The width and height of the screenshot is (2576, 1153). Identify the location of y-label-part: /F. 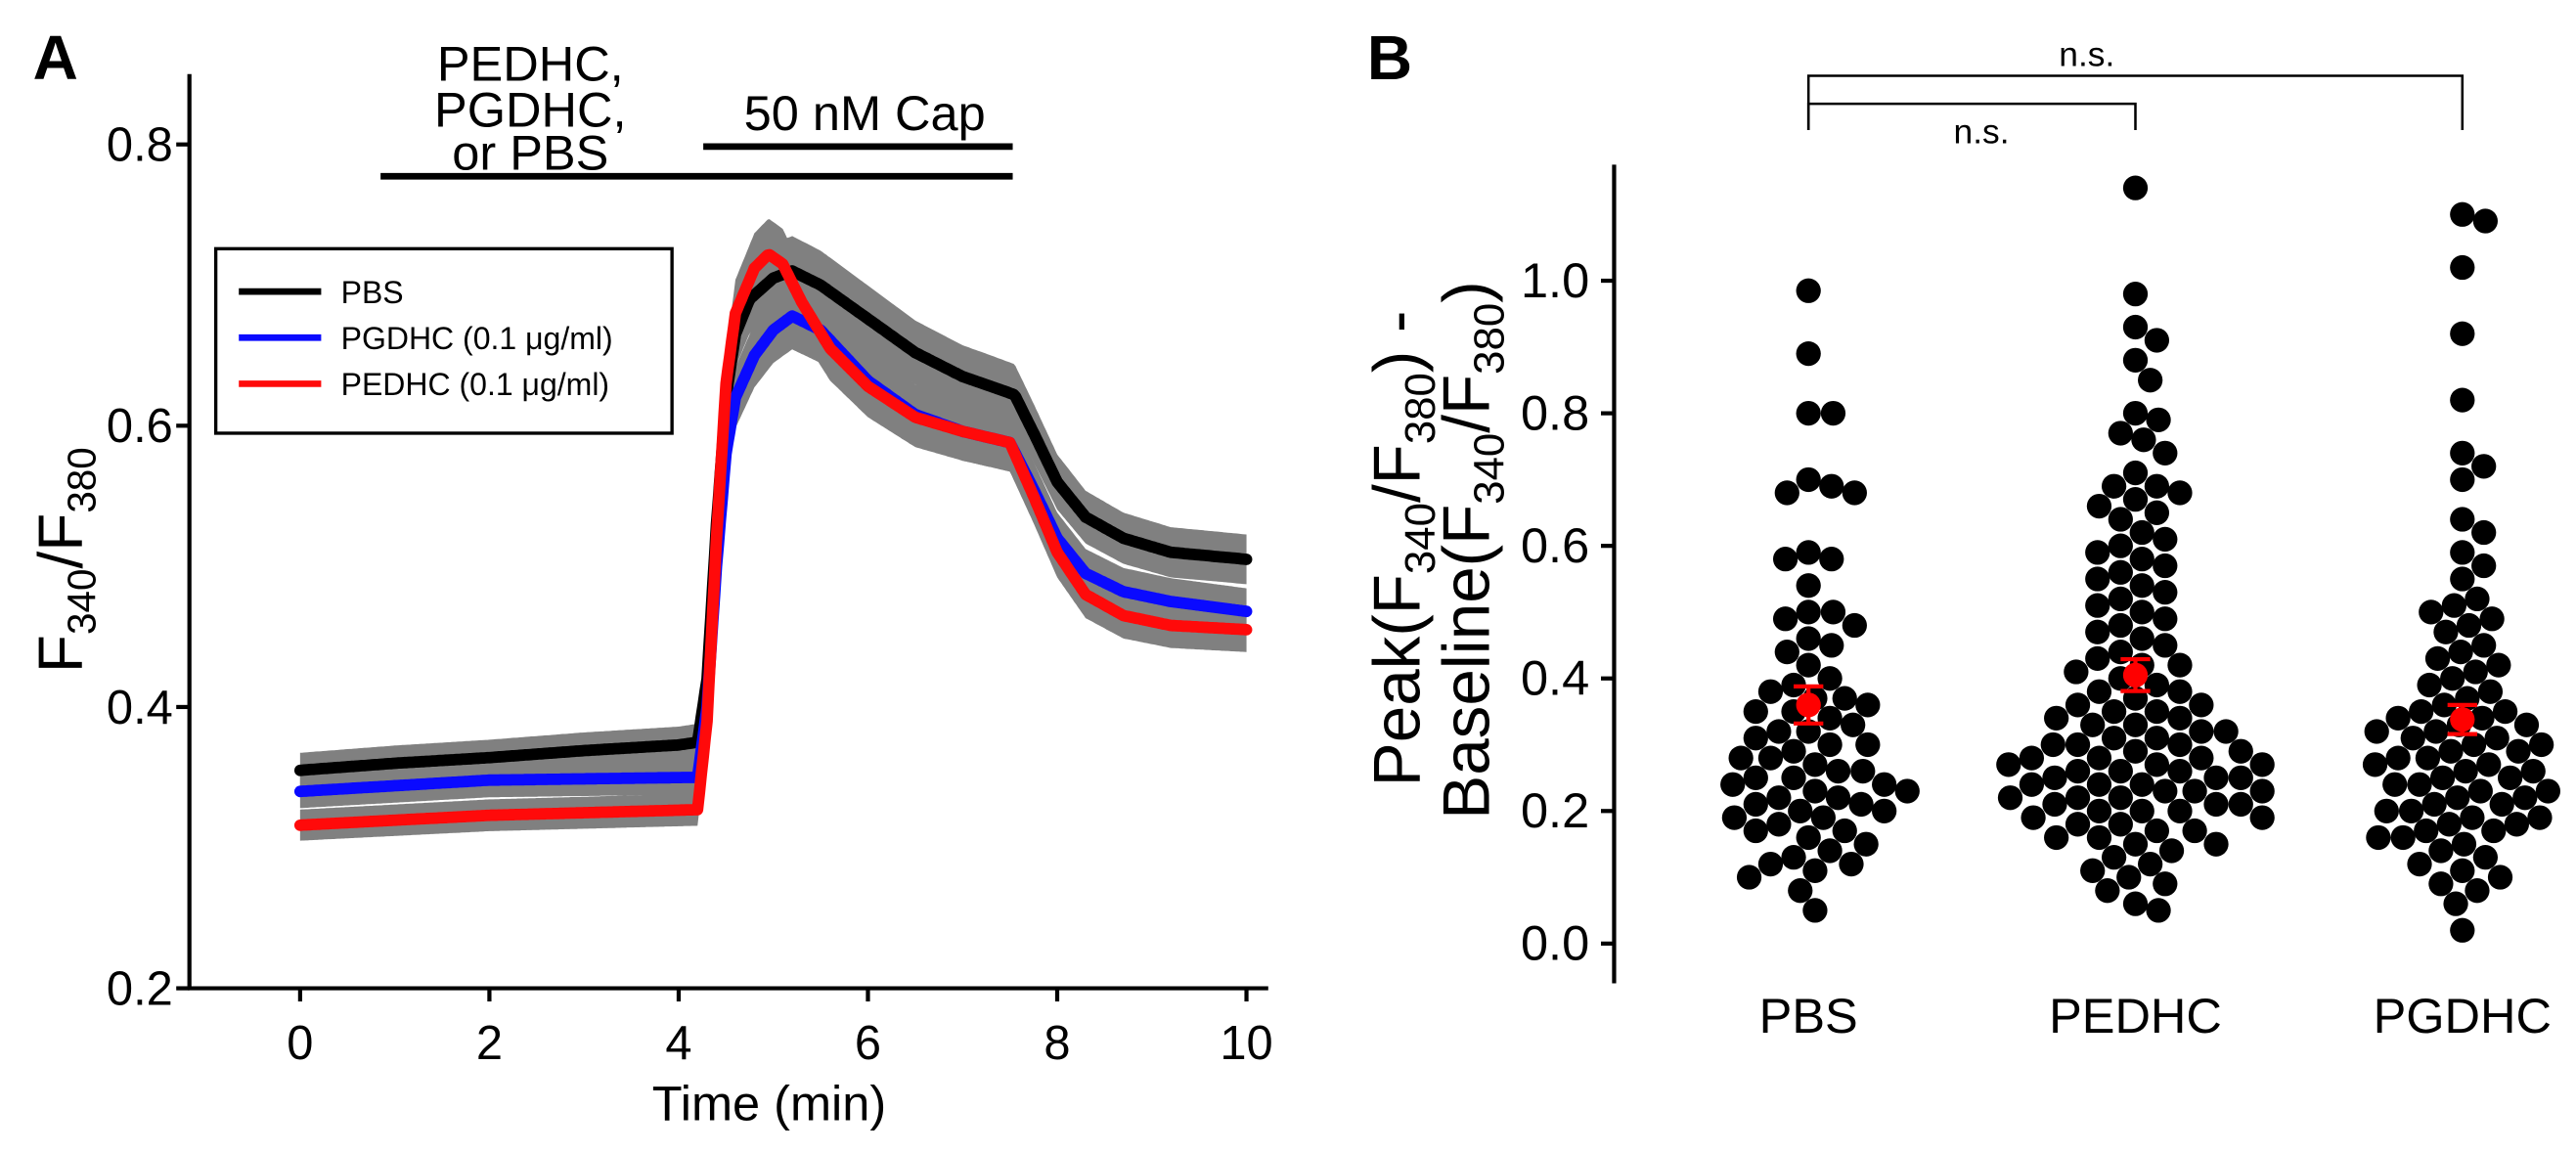
(1466, 404).